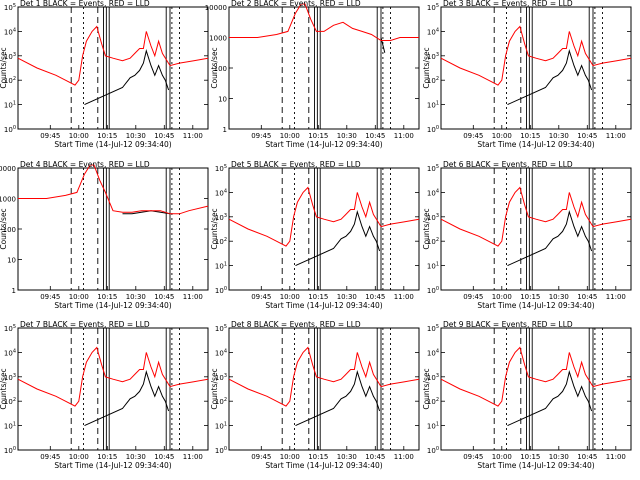 This screenshot has height=480, width=640. Describe the element at coordinates (85, 164) in the screenshot. I see `panel-title: Det 4 BLACK = Events, RED = LLD` at that location.